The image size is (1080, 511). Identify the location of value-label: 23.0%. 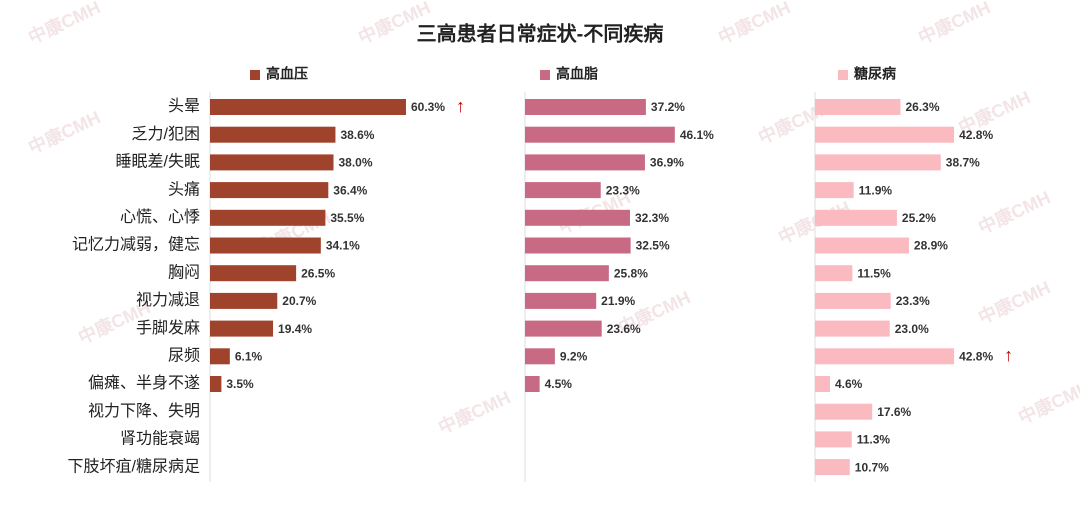
(912, 329).